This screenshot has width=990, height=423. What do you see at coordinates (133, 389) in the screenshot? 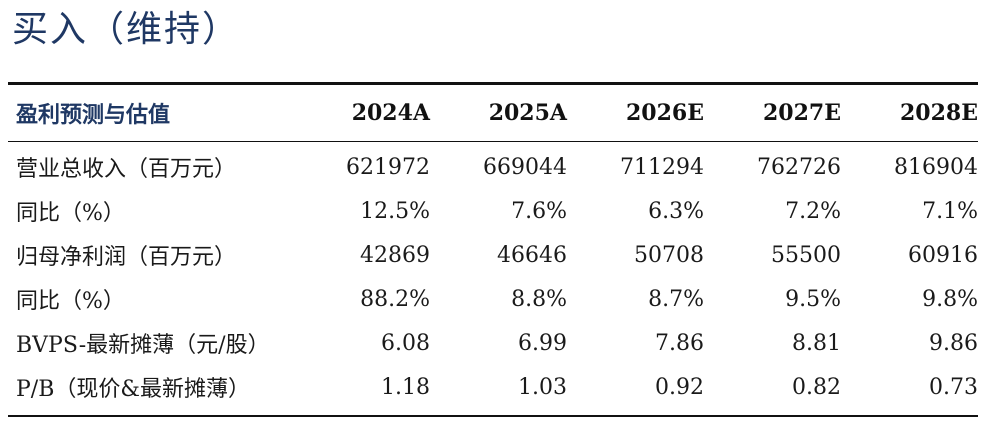
I see `row-label: P/B（现价&最新摊薄）` at bounding box center [133, 389].